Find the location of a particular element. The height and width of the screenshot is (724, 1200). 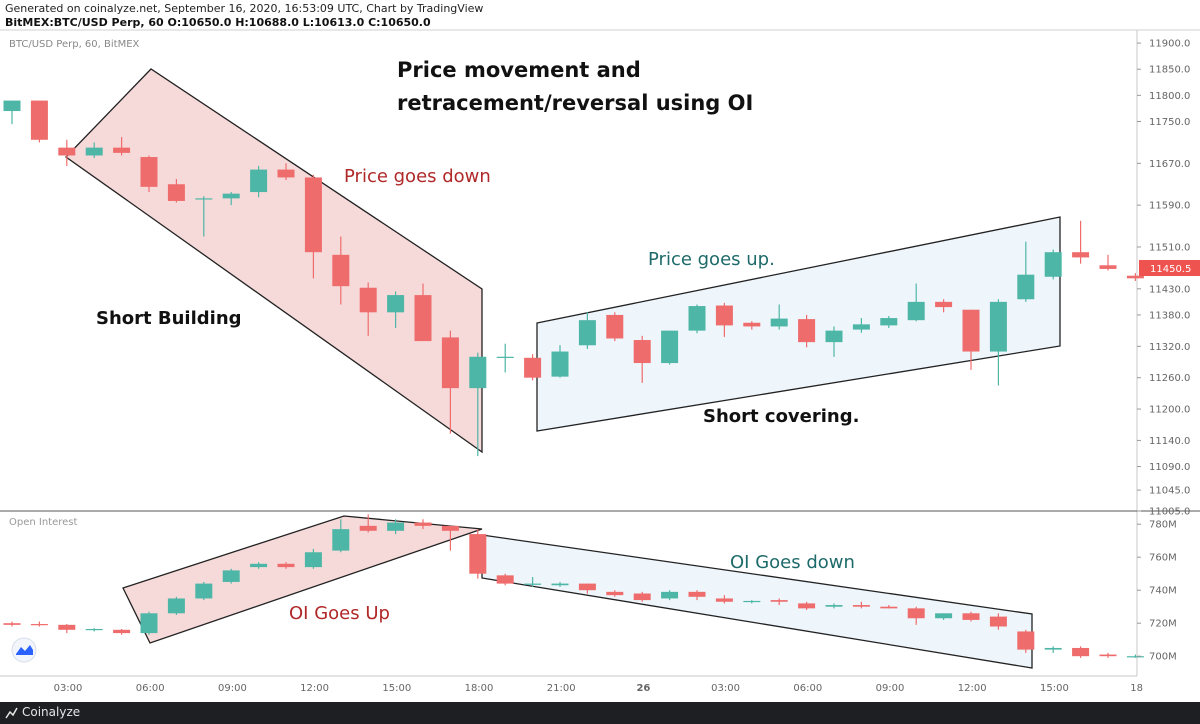

oi-tick-label: 720M is located at coordinates (1163, 624).